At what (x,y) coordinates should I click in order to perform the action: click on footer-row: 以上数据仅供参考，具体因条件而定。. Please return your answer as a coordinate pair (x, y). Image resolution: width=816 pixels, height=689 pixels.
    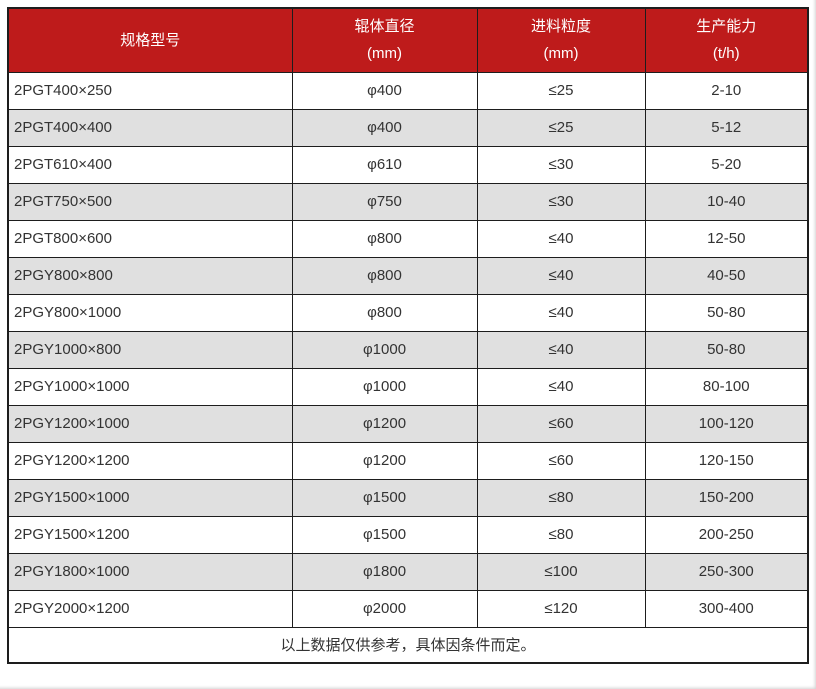
    Looking at the image, I should click on (408, 645).